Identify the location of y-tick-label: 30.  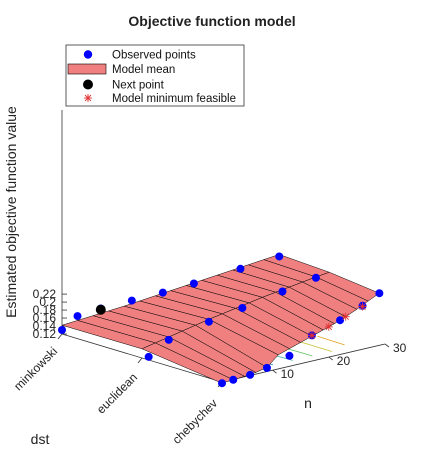
(400, 348).